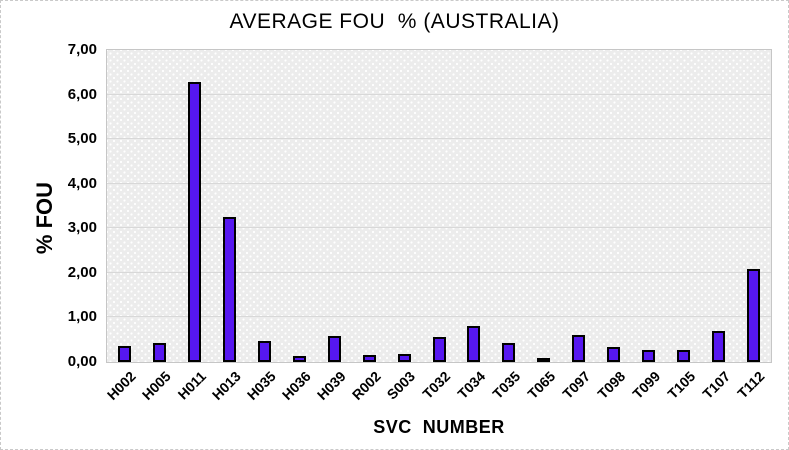 This screenshot has width=789, height=450. What do you see at coordinates (394, 21) in the screenshot?
I see `chart-title: AVERAGE FOU % (AUSTRALIA)` at bounding box center [394, 21].